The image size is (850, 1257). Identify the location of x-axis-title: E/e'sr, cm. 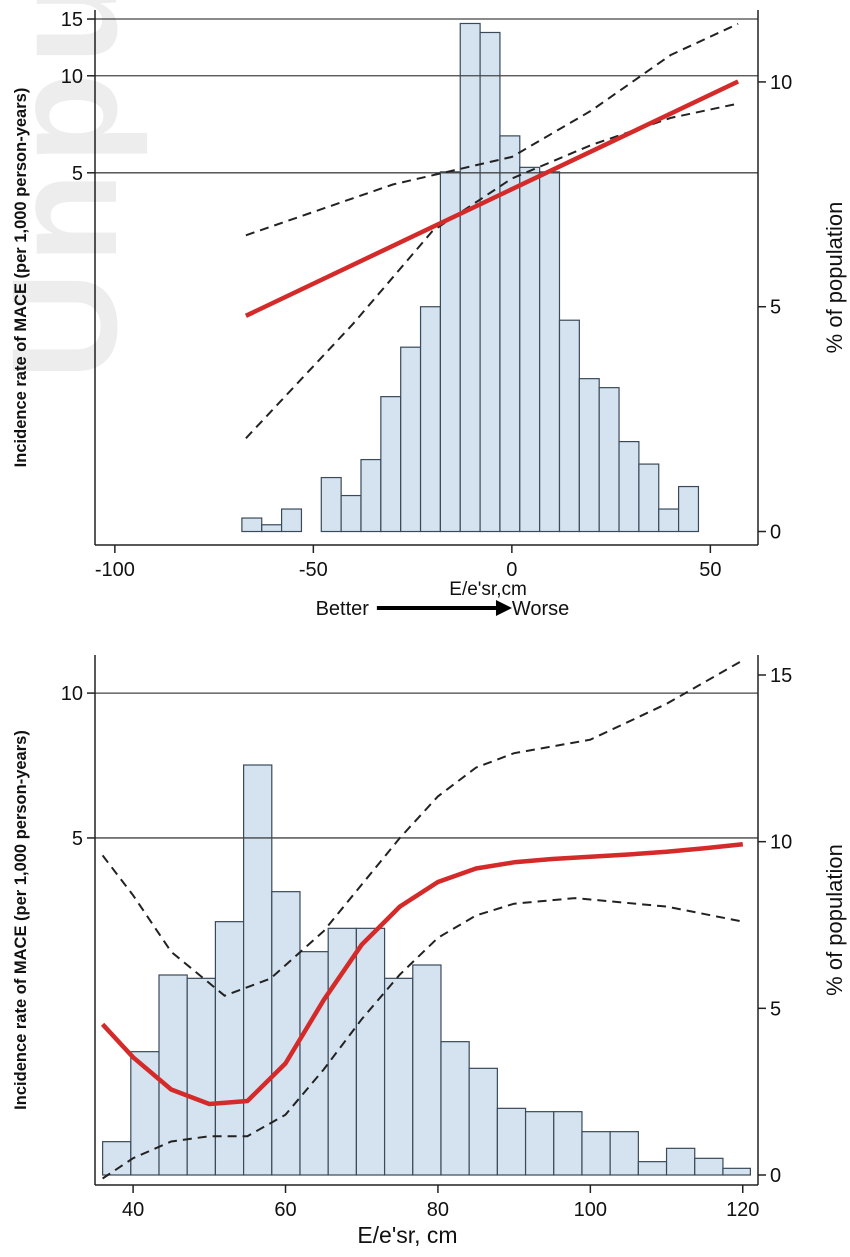
(407, 1235).